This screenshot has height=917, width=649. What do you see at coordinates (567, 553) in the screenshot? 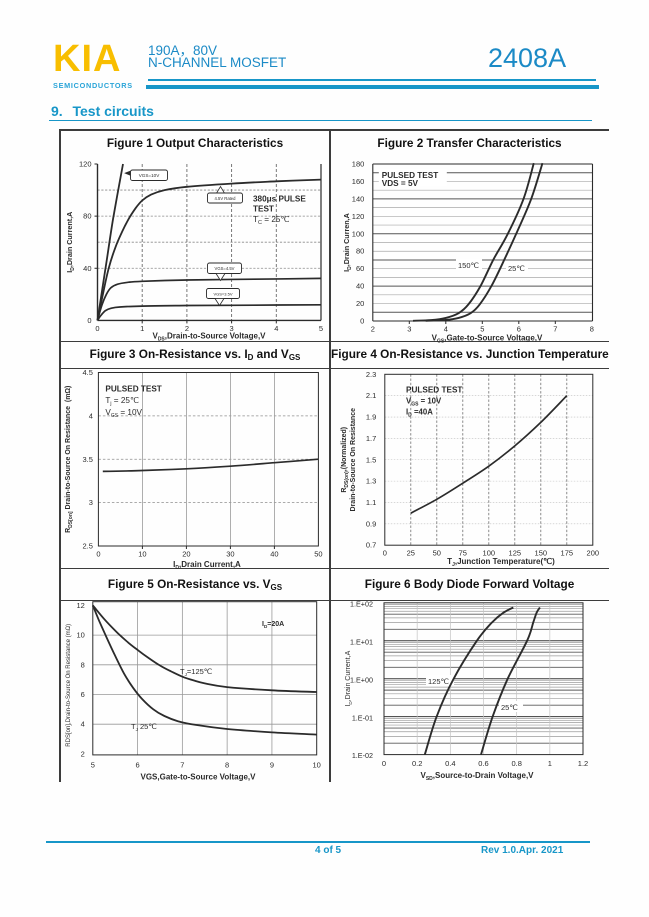
I see `svg-text: 175` at bounding box center [567, 553].